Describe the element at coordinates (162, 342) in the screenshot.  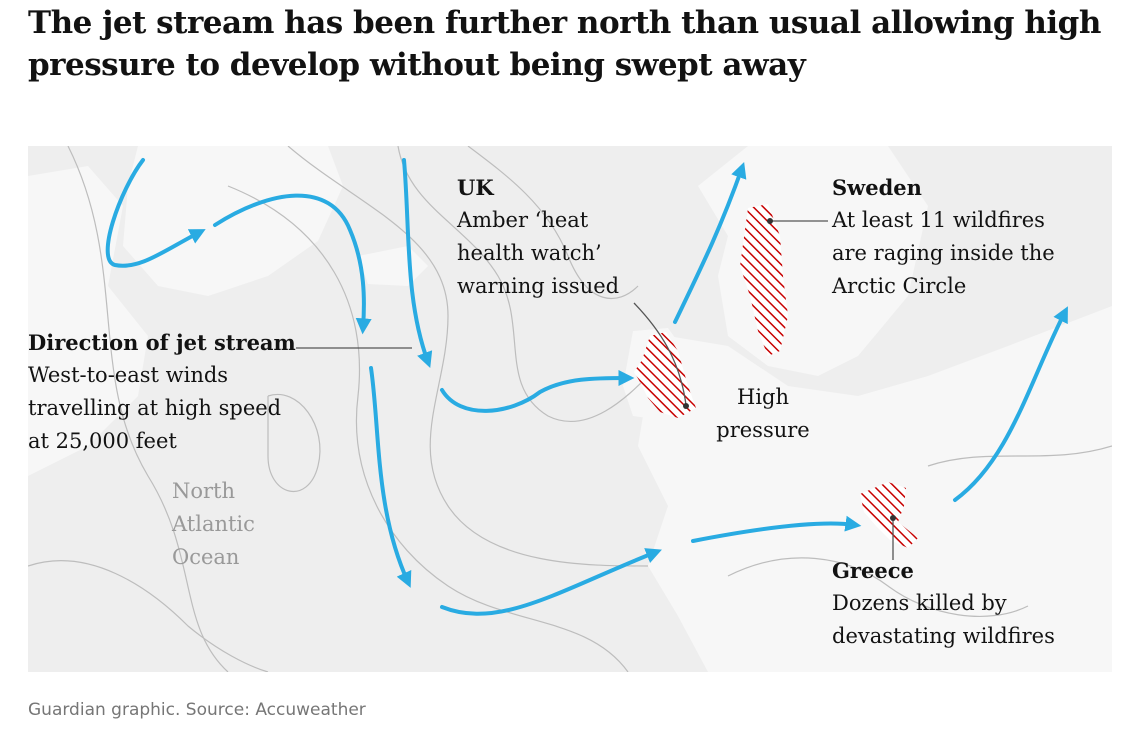
I see `jet-stream-heading: Direction of jet stream` at that location.